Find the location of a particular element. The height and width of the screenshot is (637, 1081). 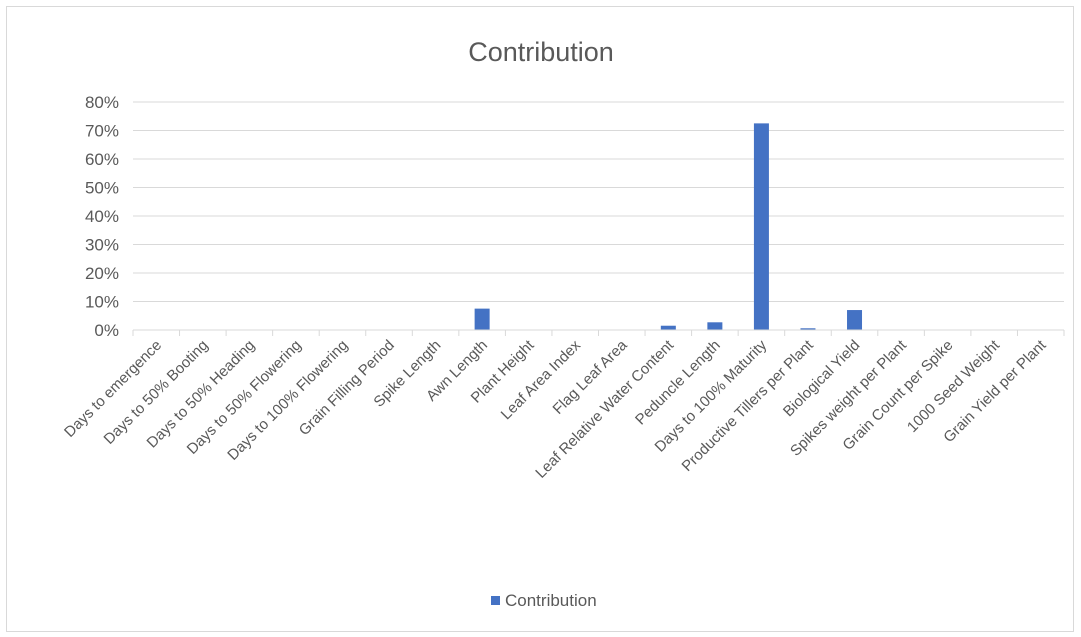

y-tick-label: 10% is located at coordinates (102, 302).